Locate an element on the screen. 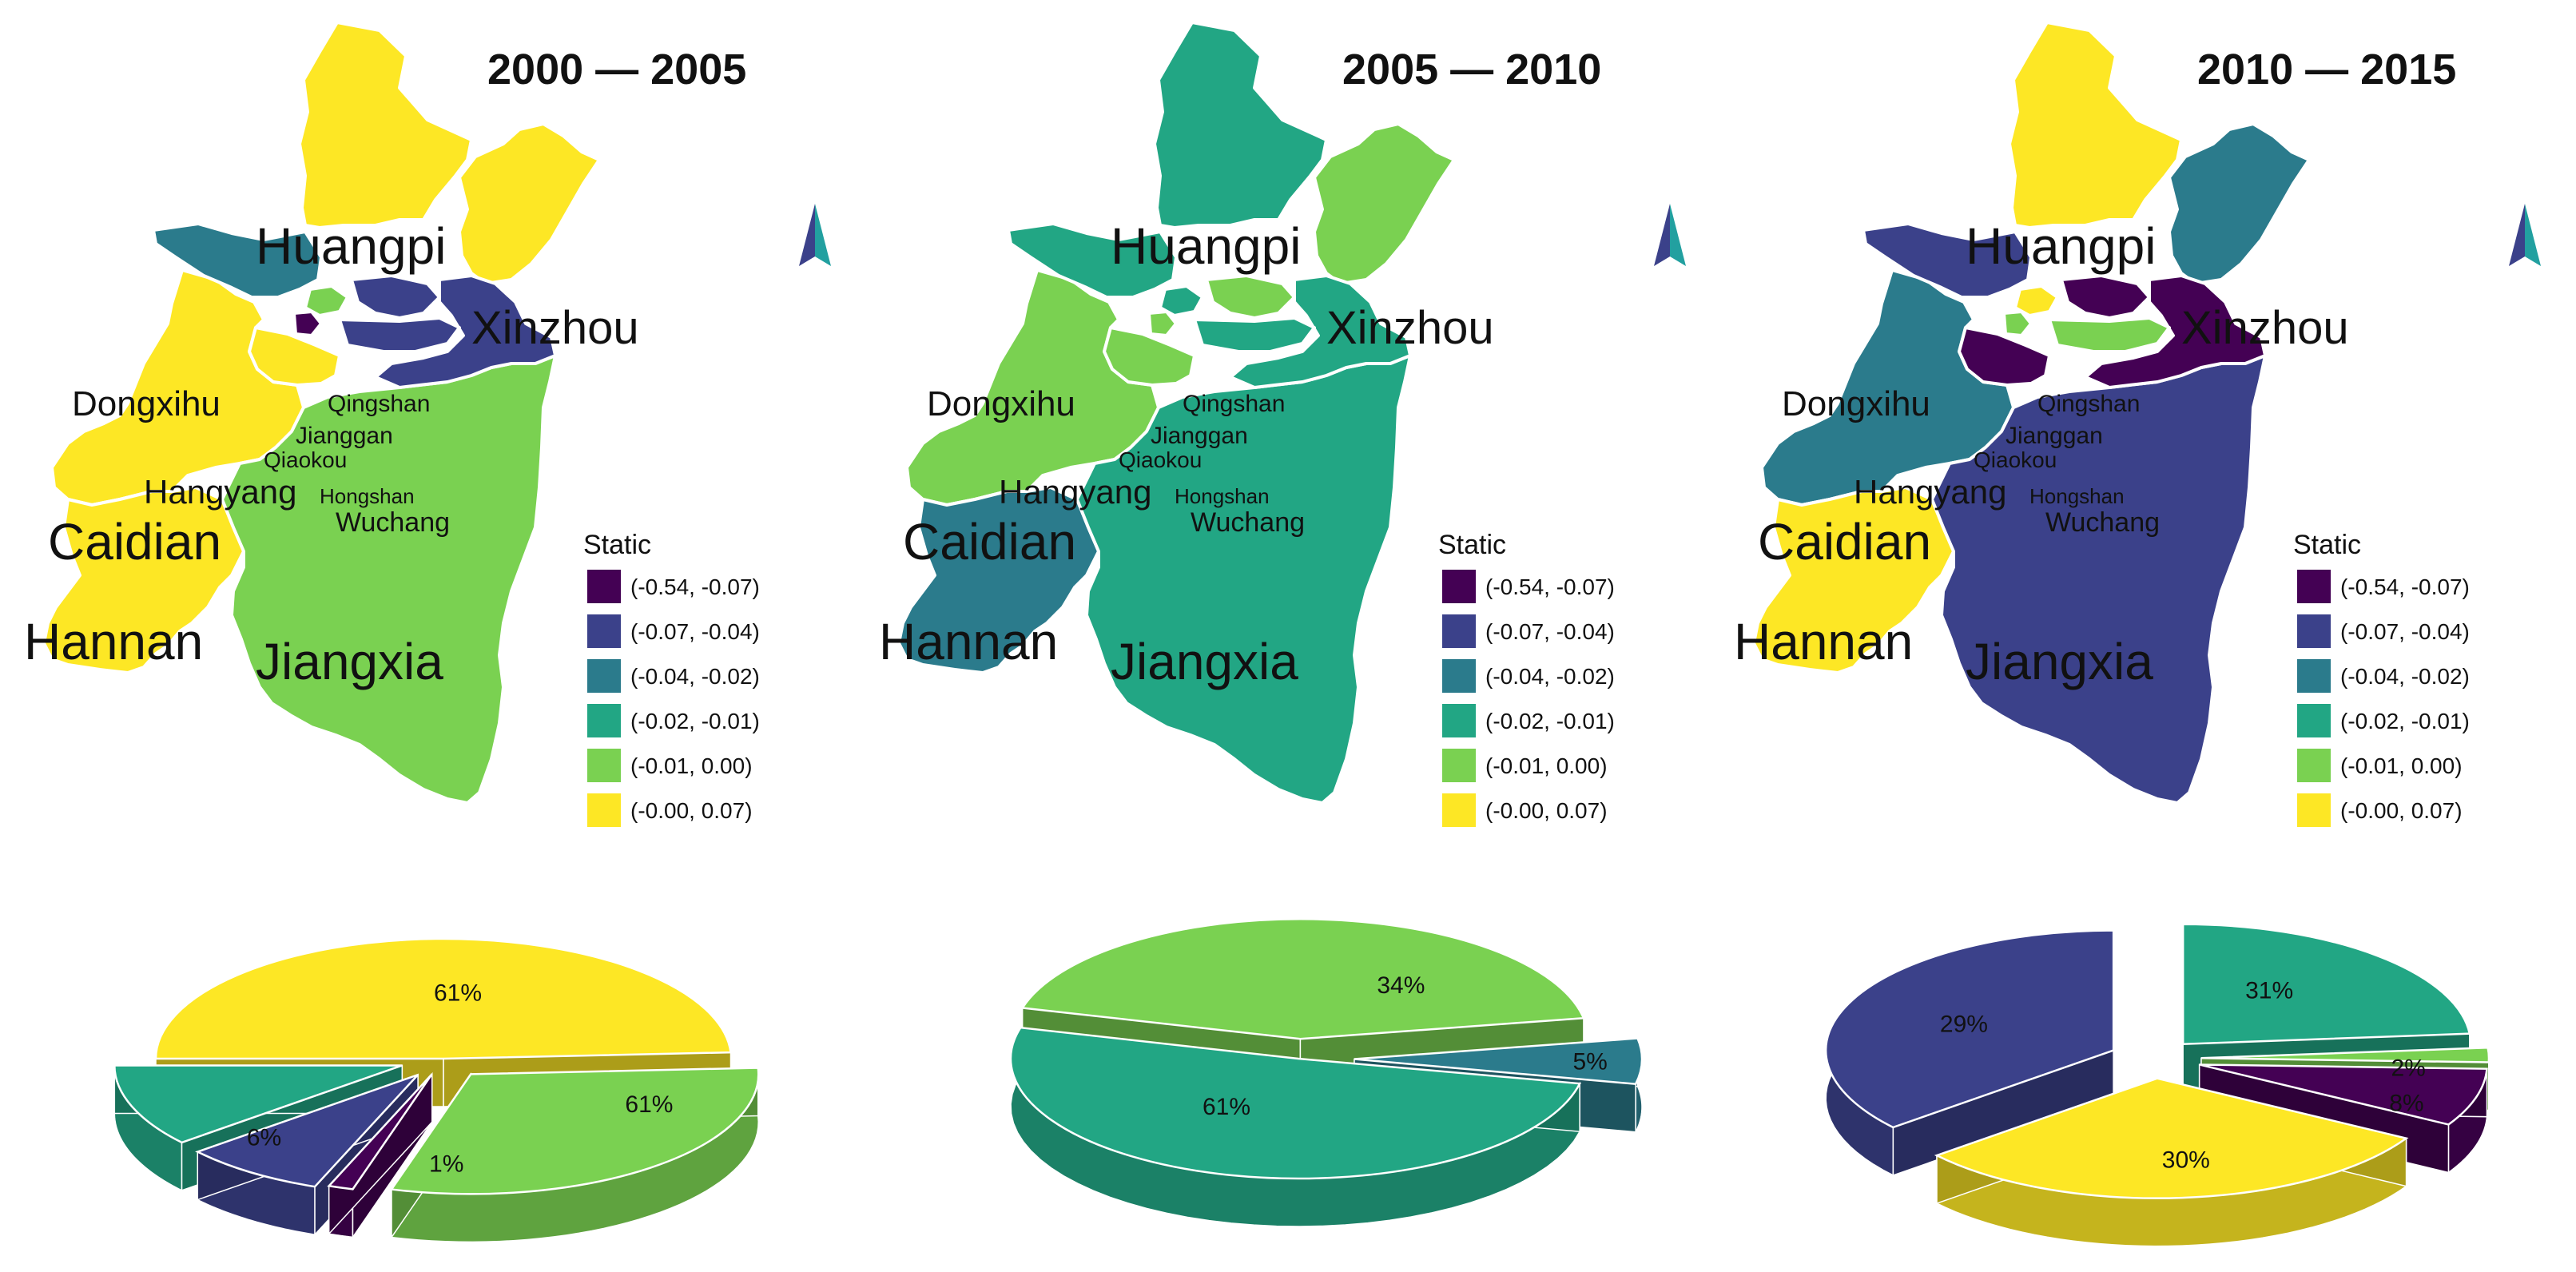 This screenshot has height=1272, width=2576. panel-title: 2010 — 2015 is located at coordinates (2326, 69).